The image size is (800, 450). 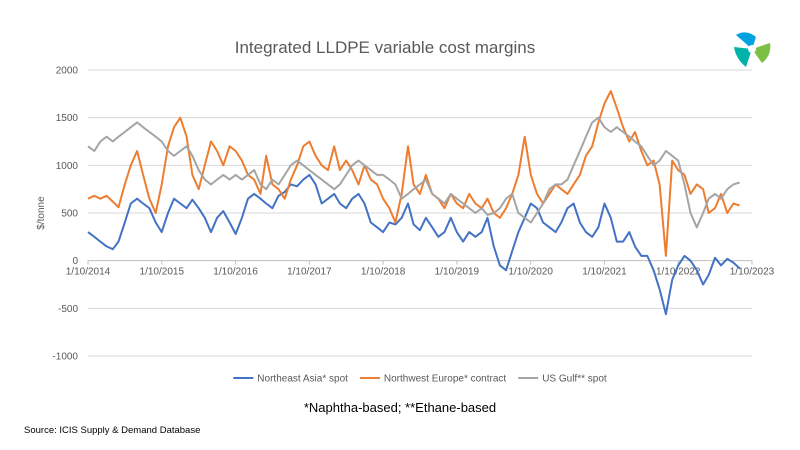 I want to click on legend-item-1: Northwest Europe* contract, so click(x=433, y=379).